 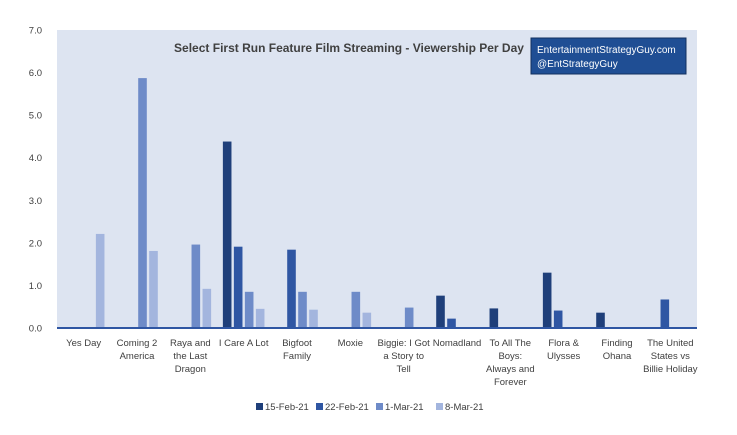 What do you see at coordinates (35, 180) in the screenshot?
I see `y-axis-ticks: 0.0 1.0 2.0 3.0 4.0 5.0 6.0 7.0` at bounding box center [35, 180].